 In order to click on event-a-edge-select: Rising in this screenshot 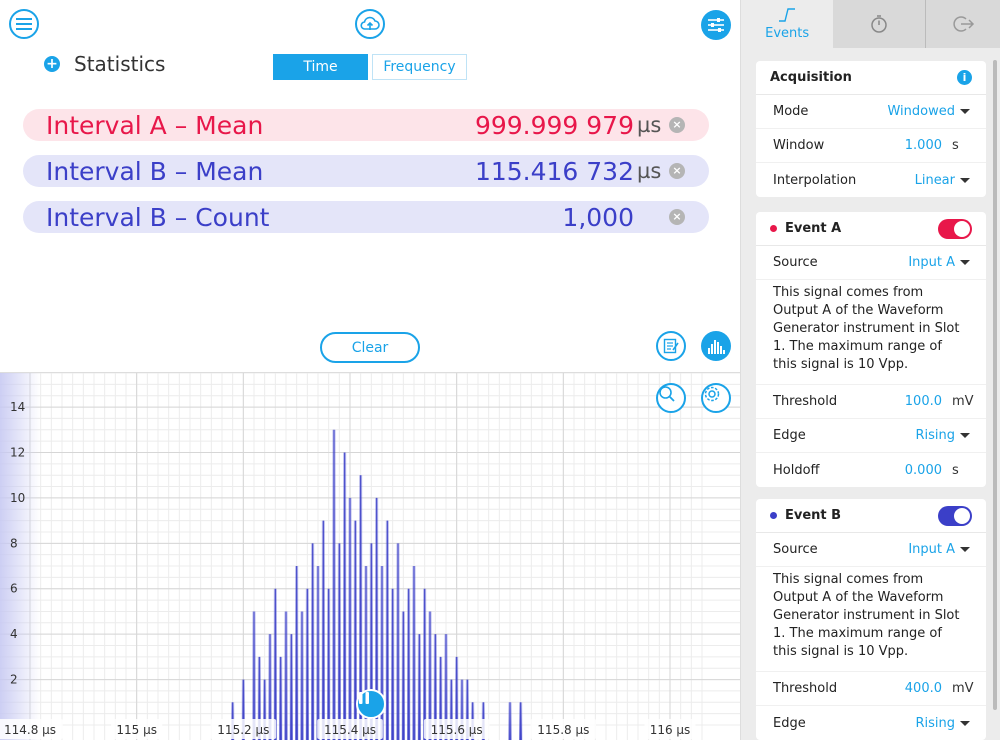, I will do `click(942, 435)`.